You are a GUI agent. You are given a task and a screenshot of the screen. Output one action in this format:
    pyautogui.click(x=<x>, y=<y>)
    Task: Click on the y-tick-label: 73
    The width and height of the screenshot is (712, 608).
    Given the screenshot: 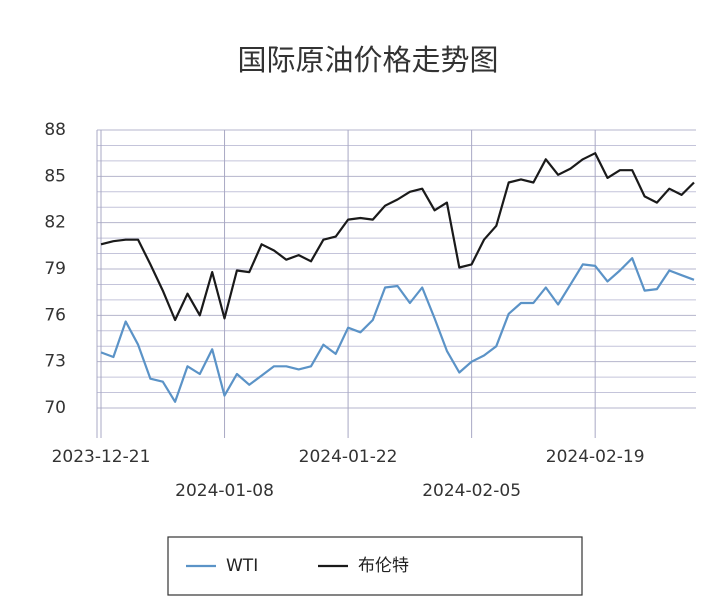 What is the action you would take?
    pyautogui.click(x=55, y=362)
    